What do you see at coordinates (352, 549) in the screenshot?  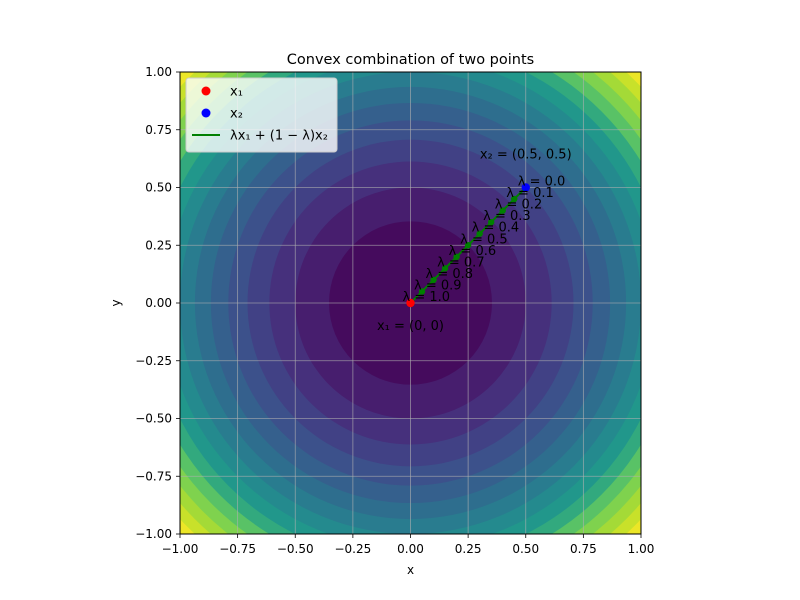 I see `x-tick-label: −0.25` at bounding box center [352, 549].